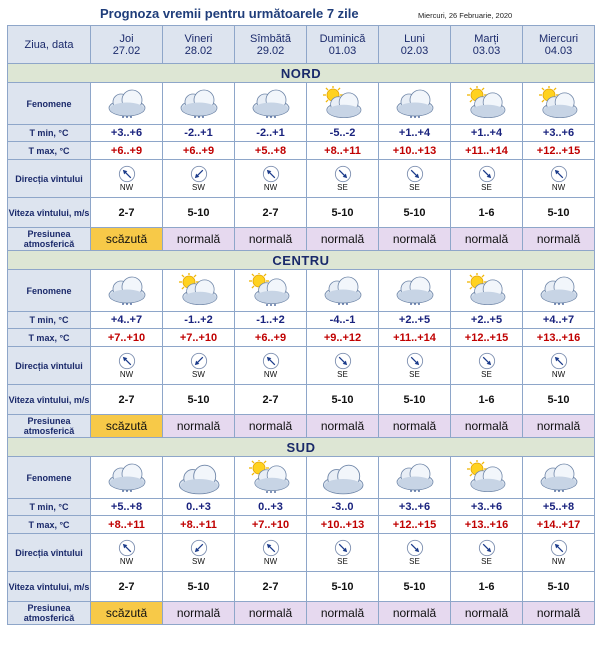 Image resolution: width=600 pixels, height=670 pixels. I want to click on day-date: 29.02, so click(270, 50).